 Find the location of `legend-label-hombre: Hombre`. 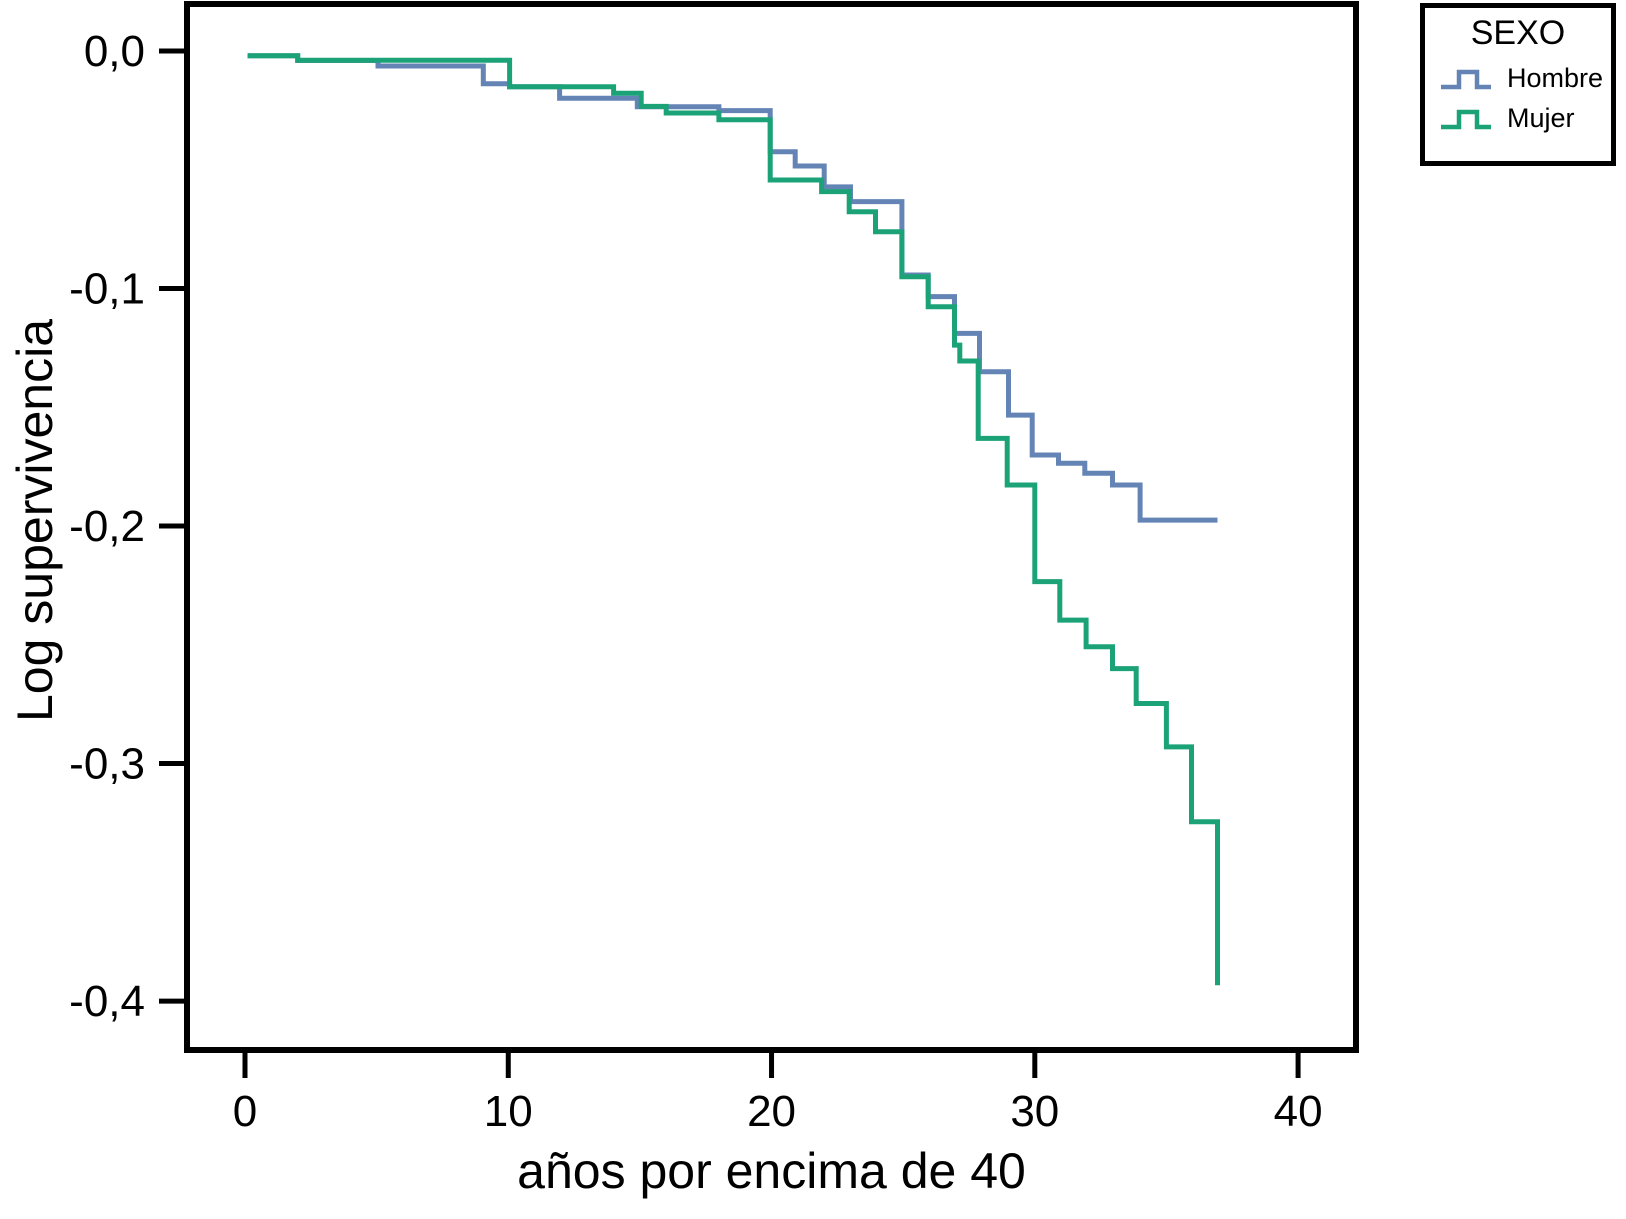

legend-label-hombre: Hombre is located at coordinates (1555, 78).